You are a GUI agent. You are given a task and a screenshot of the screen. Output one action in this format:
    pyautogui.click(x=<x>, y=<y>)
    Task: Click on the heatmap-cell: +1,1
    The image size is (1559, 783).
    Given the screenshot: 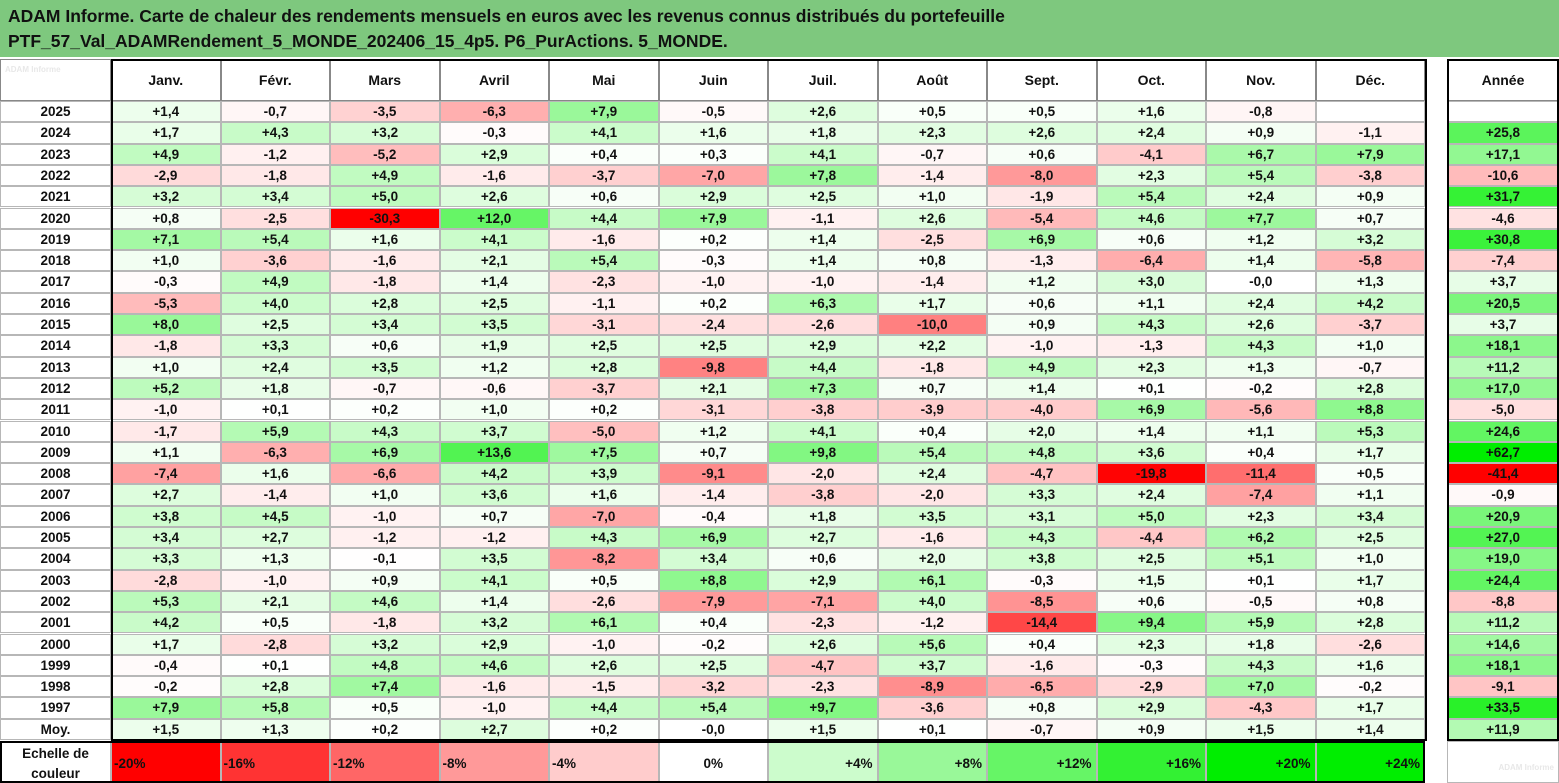 What is the action you would take?
    pyautogui.click(x=1370, y=495)
    